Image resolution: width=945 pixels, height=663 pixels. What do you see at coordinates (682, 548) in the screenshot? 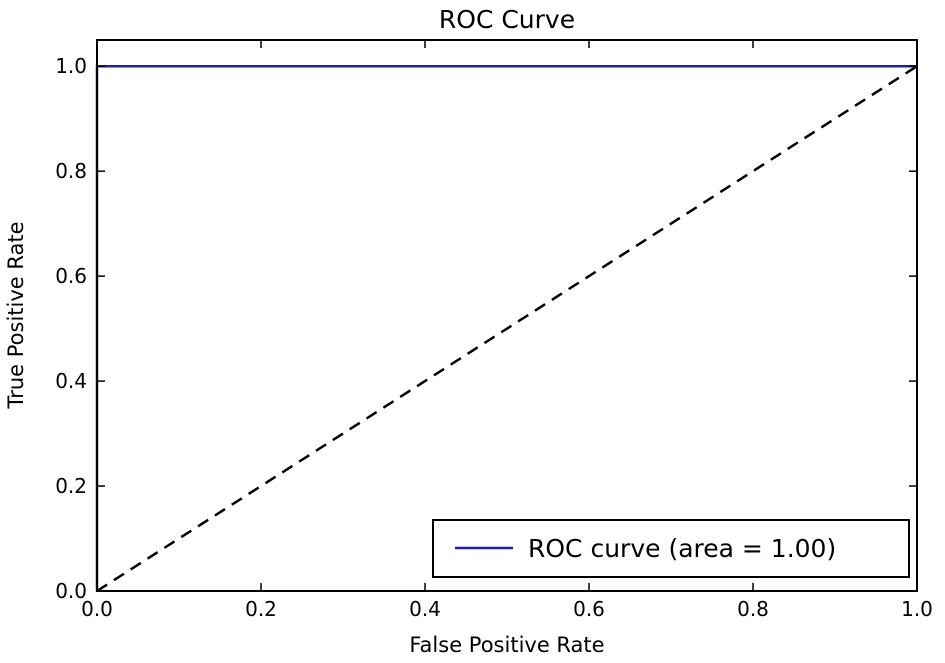
I see `legend-label-roc-curve: ROC curve (area = 1.00)` at bounding box center [682, 548].